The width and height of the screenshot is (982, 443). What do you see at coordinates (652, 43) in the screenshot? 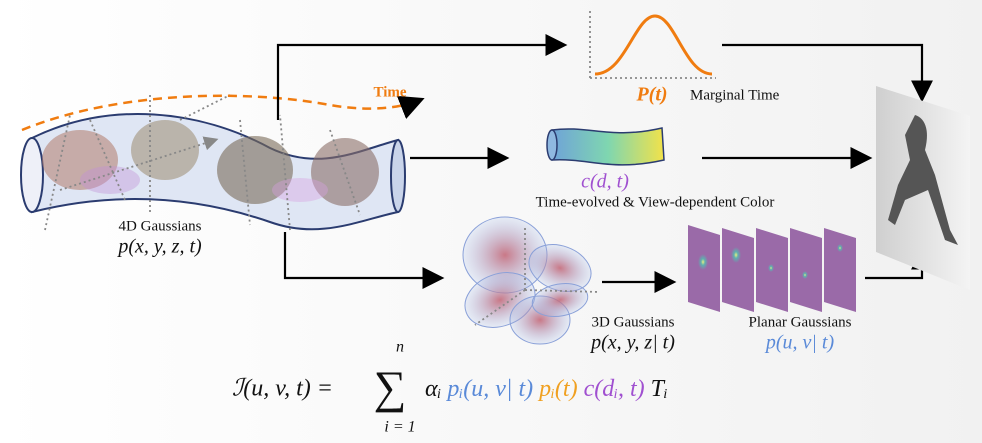
I see `marginal-plot` at bounding box center [652, 43].